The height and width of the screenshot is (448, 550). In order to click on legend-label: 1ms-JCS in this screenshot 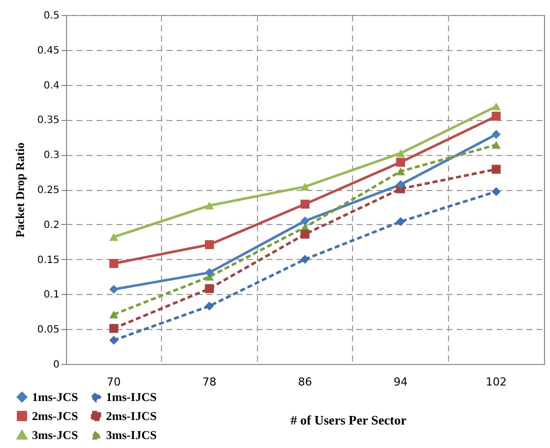, I will do `click(55, 397)`.